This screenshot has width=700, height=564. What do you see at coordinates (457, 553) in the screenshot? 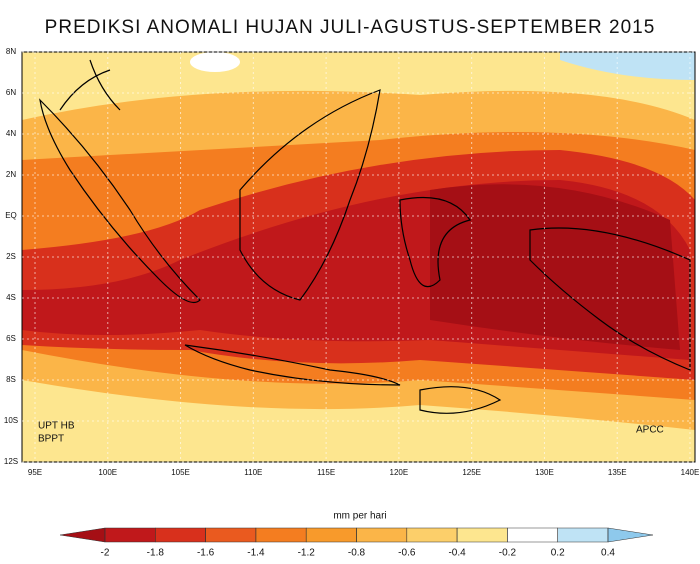
I see `colorbar-tick-label: -0.4` at bounding box center [457, 553].